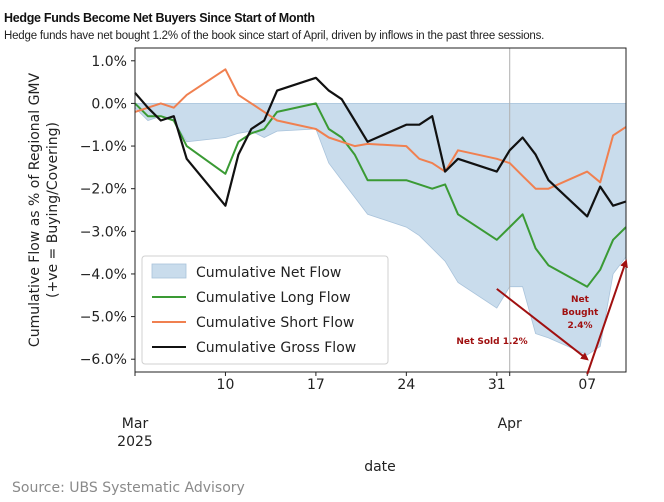  What do you see at coordinates (580, 300) in the screenshot?
I see `annotation-label-net-bought: Net` at bounding box center [580, 300].